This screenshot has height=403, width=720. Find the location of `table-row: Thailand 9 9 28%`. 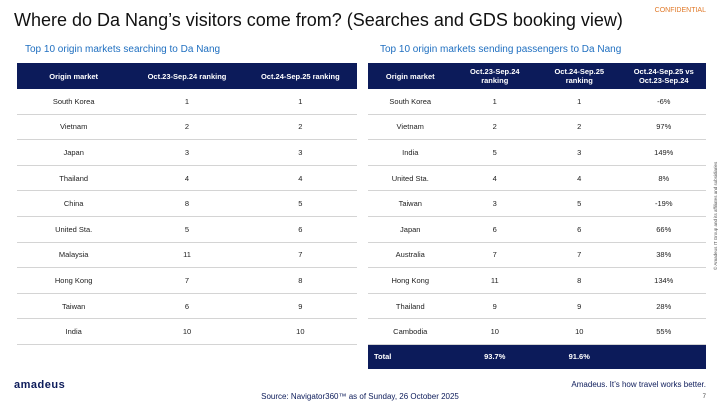

table-row: Thailand 9 9 28% is located at coordinates (537, 306).